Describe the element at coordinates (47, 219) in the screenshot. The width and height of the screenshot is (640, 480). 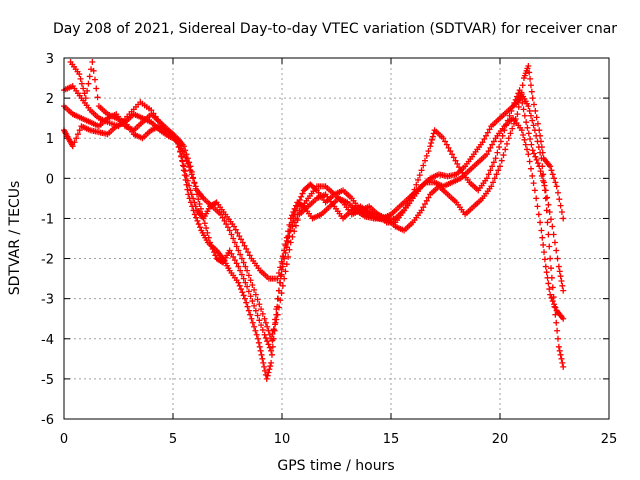
I see `y-tick-label: -1` at that location.